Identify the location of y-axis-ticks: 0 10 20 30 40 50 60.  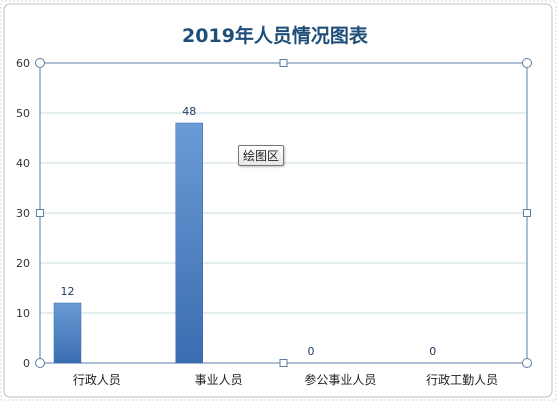
(23, 213).